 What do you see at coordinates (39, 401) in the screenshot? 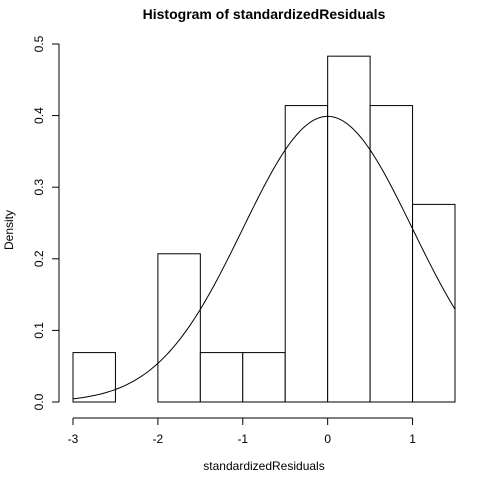
I see `y-tick-label: 0.0` at bounding box center [39, 401].